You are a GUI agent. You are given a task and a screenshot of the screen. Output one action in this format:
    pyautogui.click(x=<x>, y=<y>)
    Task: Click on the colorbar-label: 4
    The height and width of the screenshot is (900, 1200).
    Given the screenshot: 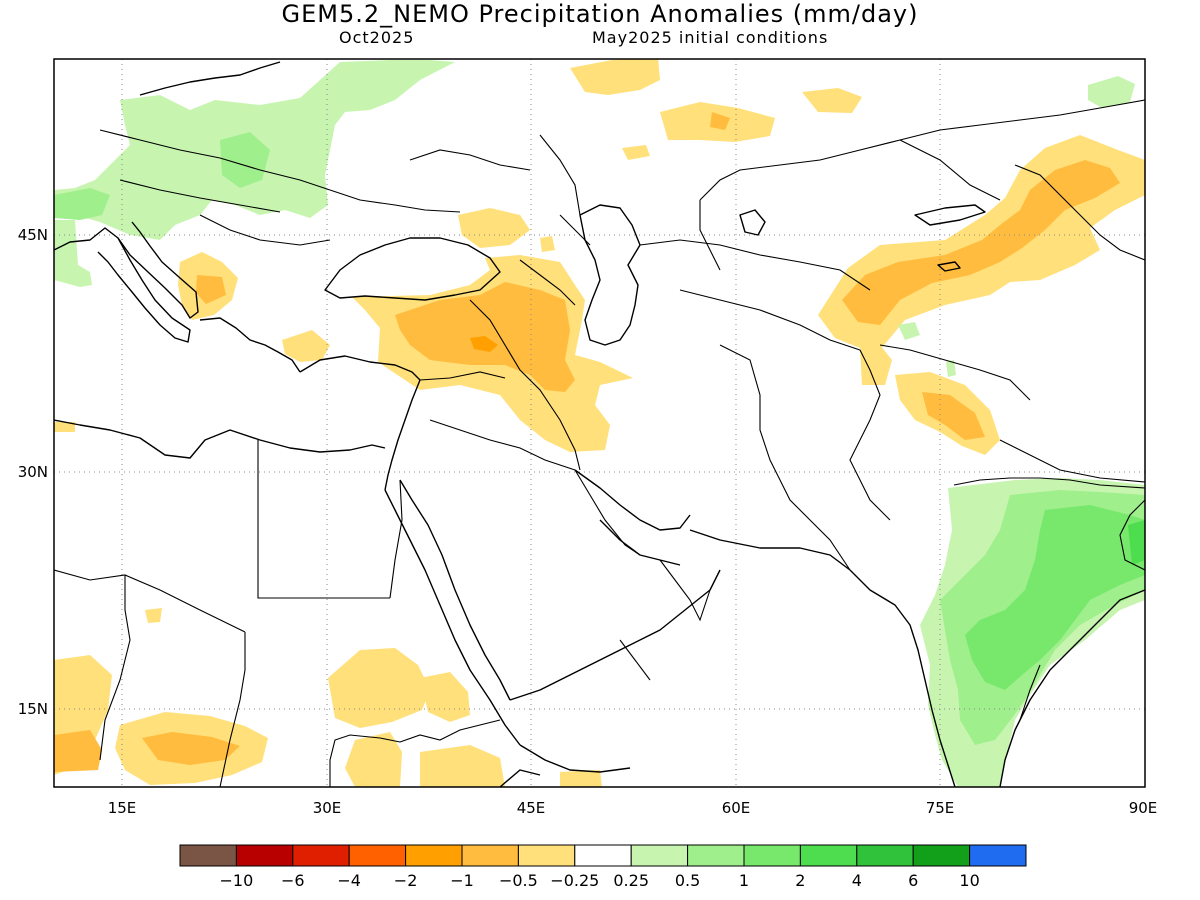 What is the action you would take?
    pyautogui.click(x=857, y=880)
    